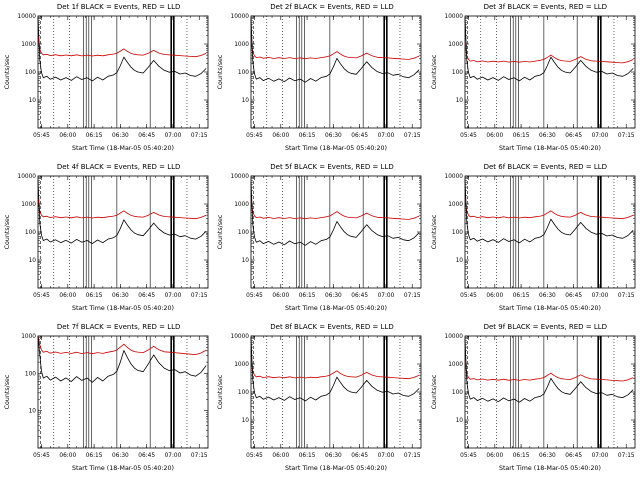  What do you see at coordinates (118, 7) in the screenshot?
I see `panel-title: Det 1f BLACK = Events, RED = LLD` at bounding box center [118, 7].